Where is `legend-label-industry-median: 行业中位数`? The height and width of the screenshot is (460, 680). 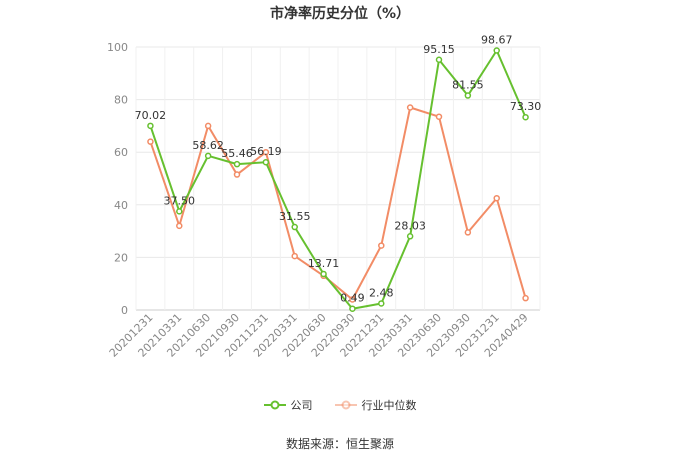
legend-label-industry-median: 行业中位数 is located at coordinates (389, 405).